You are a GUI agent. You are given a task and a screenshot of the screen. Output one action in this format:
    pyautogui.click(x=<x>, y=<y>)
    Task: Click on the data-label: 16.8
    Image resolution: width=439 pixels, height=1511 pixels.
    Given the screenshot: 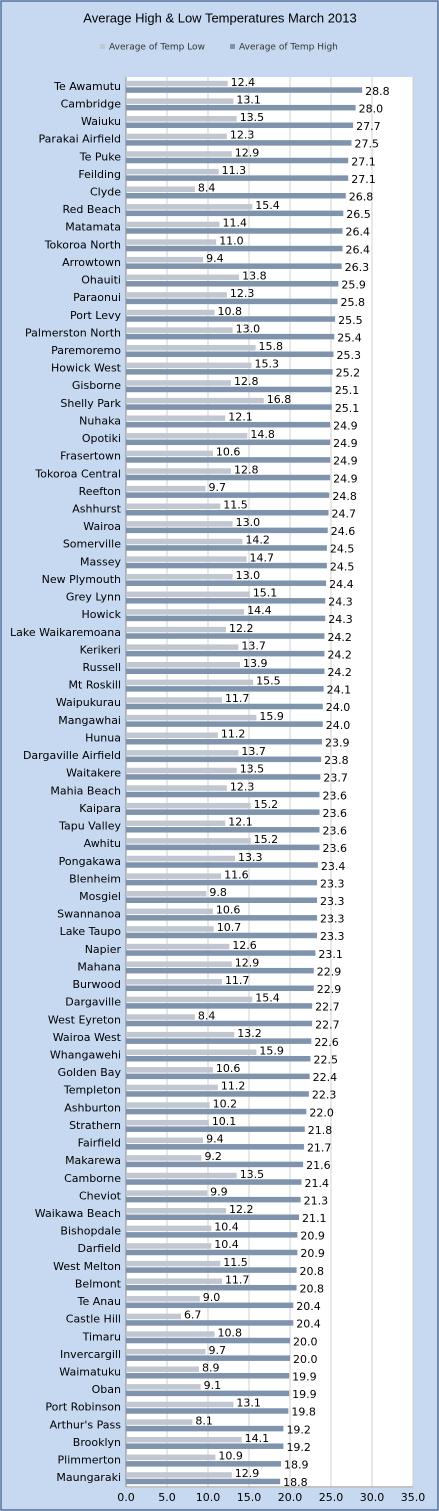 What is the action you would take?
    pyautogui.click(x=279, y=399)
    